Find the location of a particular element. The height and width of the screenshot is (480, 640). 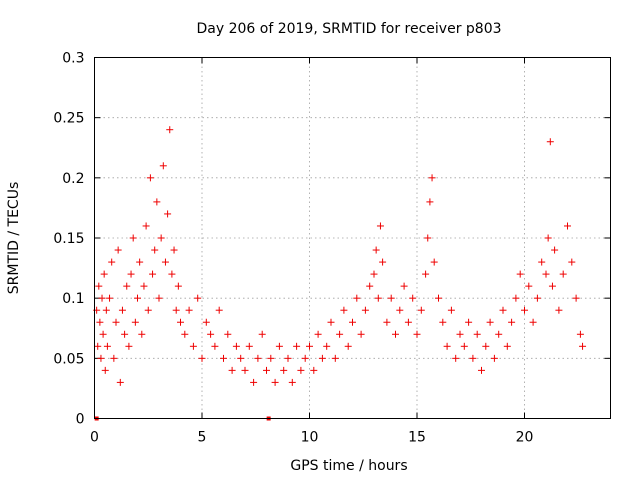

y-tick-label: 0.15 is located at coordinates (68, 239).